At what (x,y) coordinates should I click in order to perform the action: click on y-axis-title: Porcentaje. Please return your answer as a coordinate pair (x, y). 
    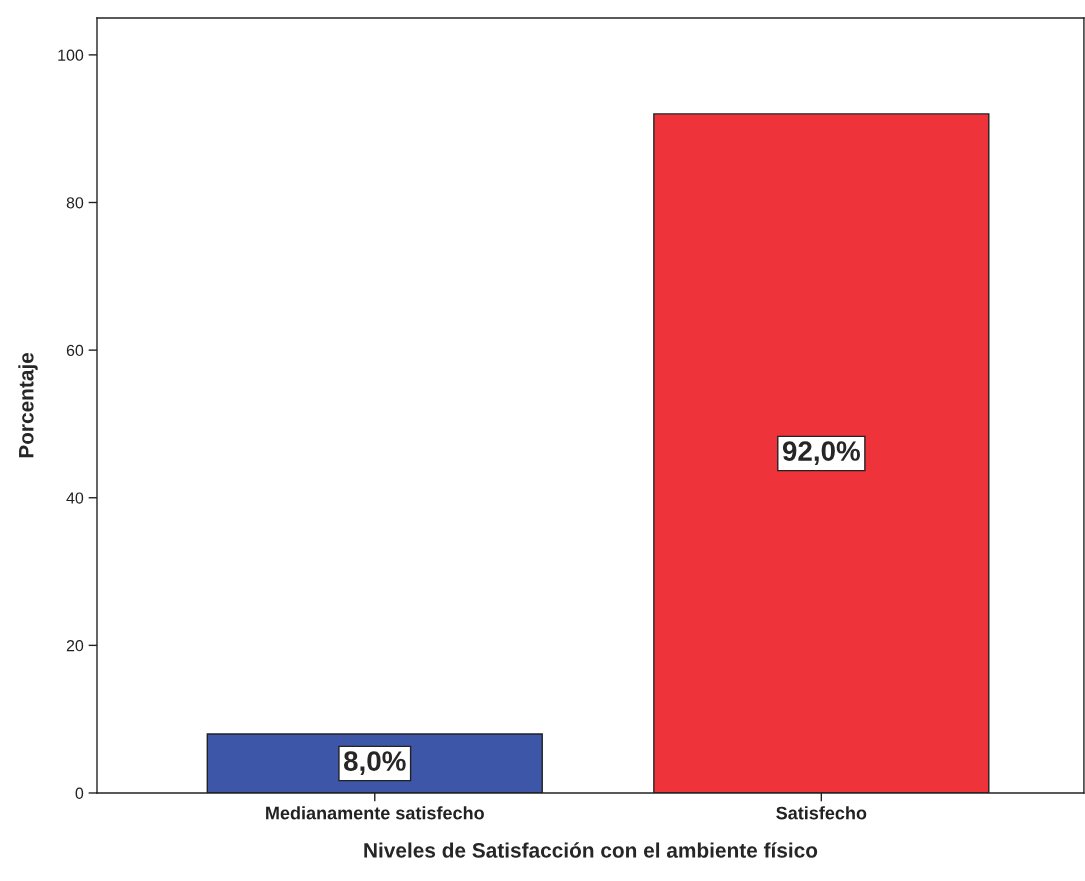
    Looking at the image, I should click on (28, 405).